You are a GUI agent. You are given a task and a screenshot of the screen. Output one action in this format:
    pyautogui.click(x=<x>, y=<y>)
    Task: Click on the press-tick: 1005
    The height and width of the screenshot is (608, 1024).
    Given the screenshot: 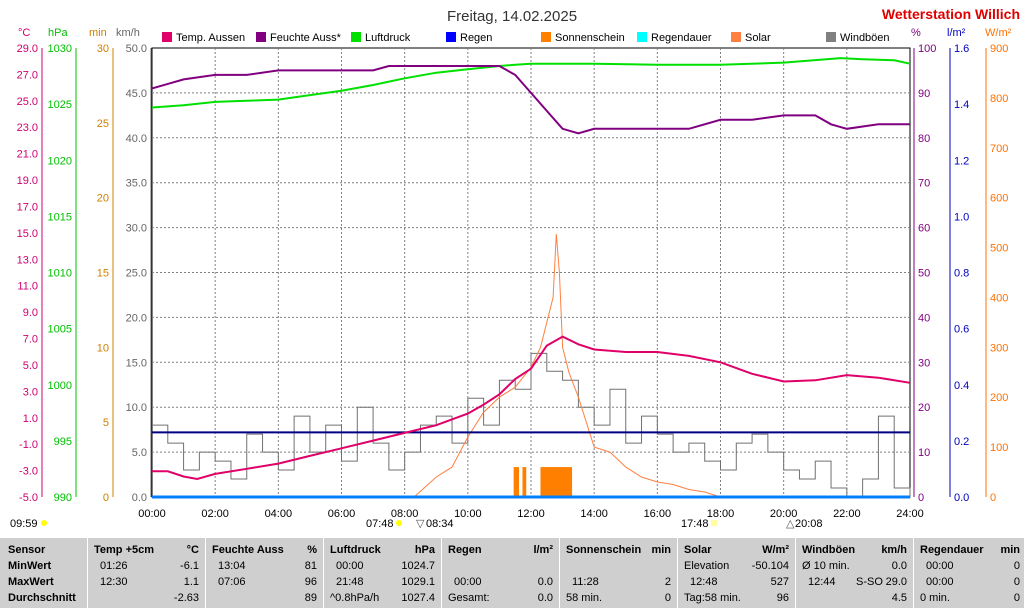 What is the action you would take?
    pyautogui.click(x=60, y=330)
    